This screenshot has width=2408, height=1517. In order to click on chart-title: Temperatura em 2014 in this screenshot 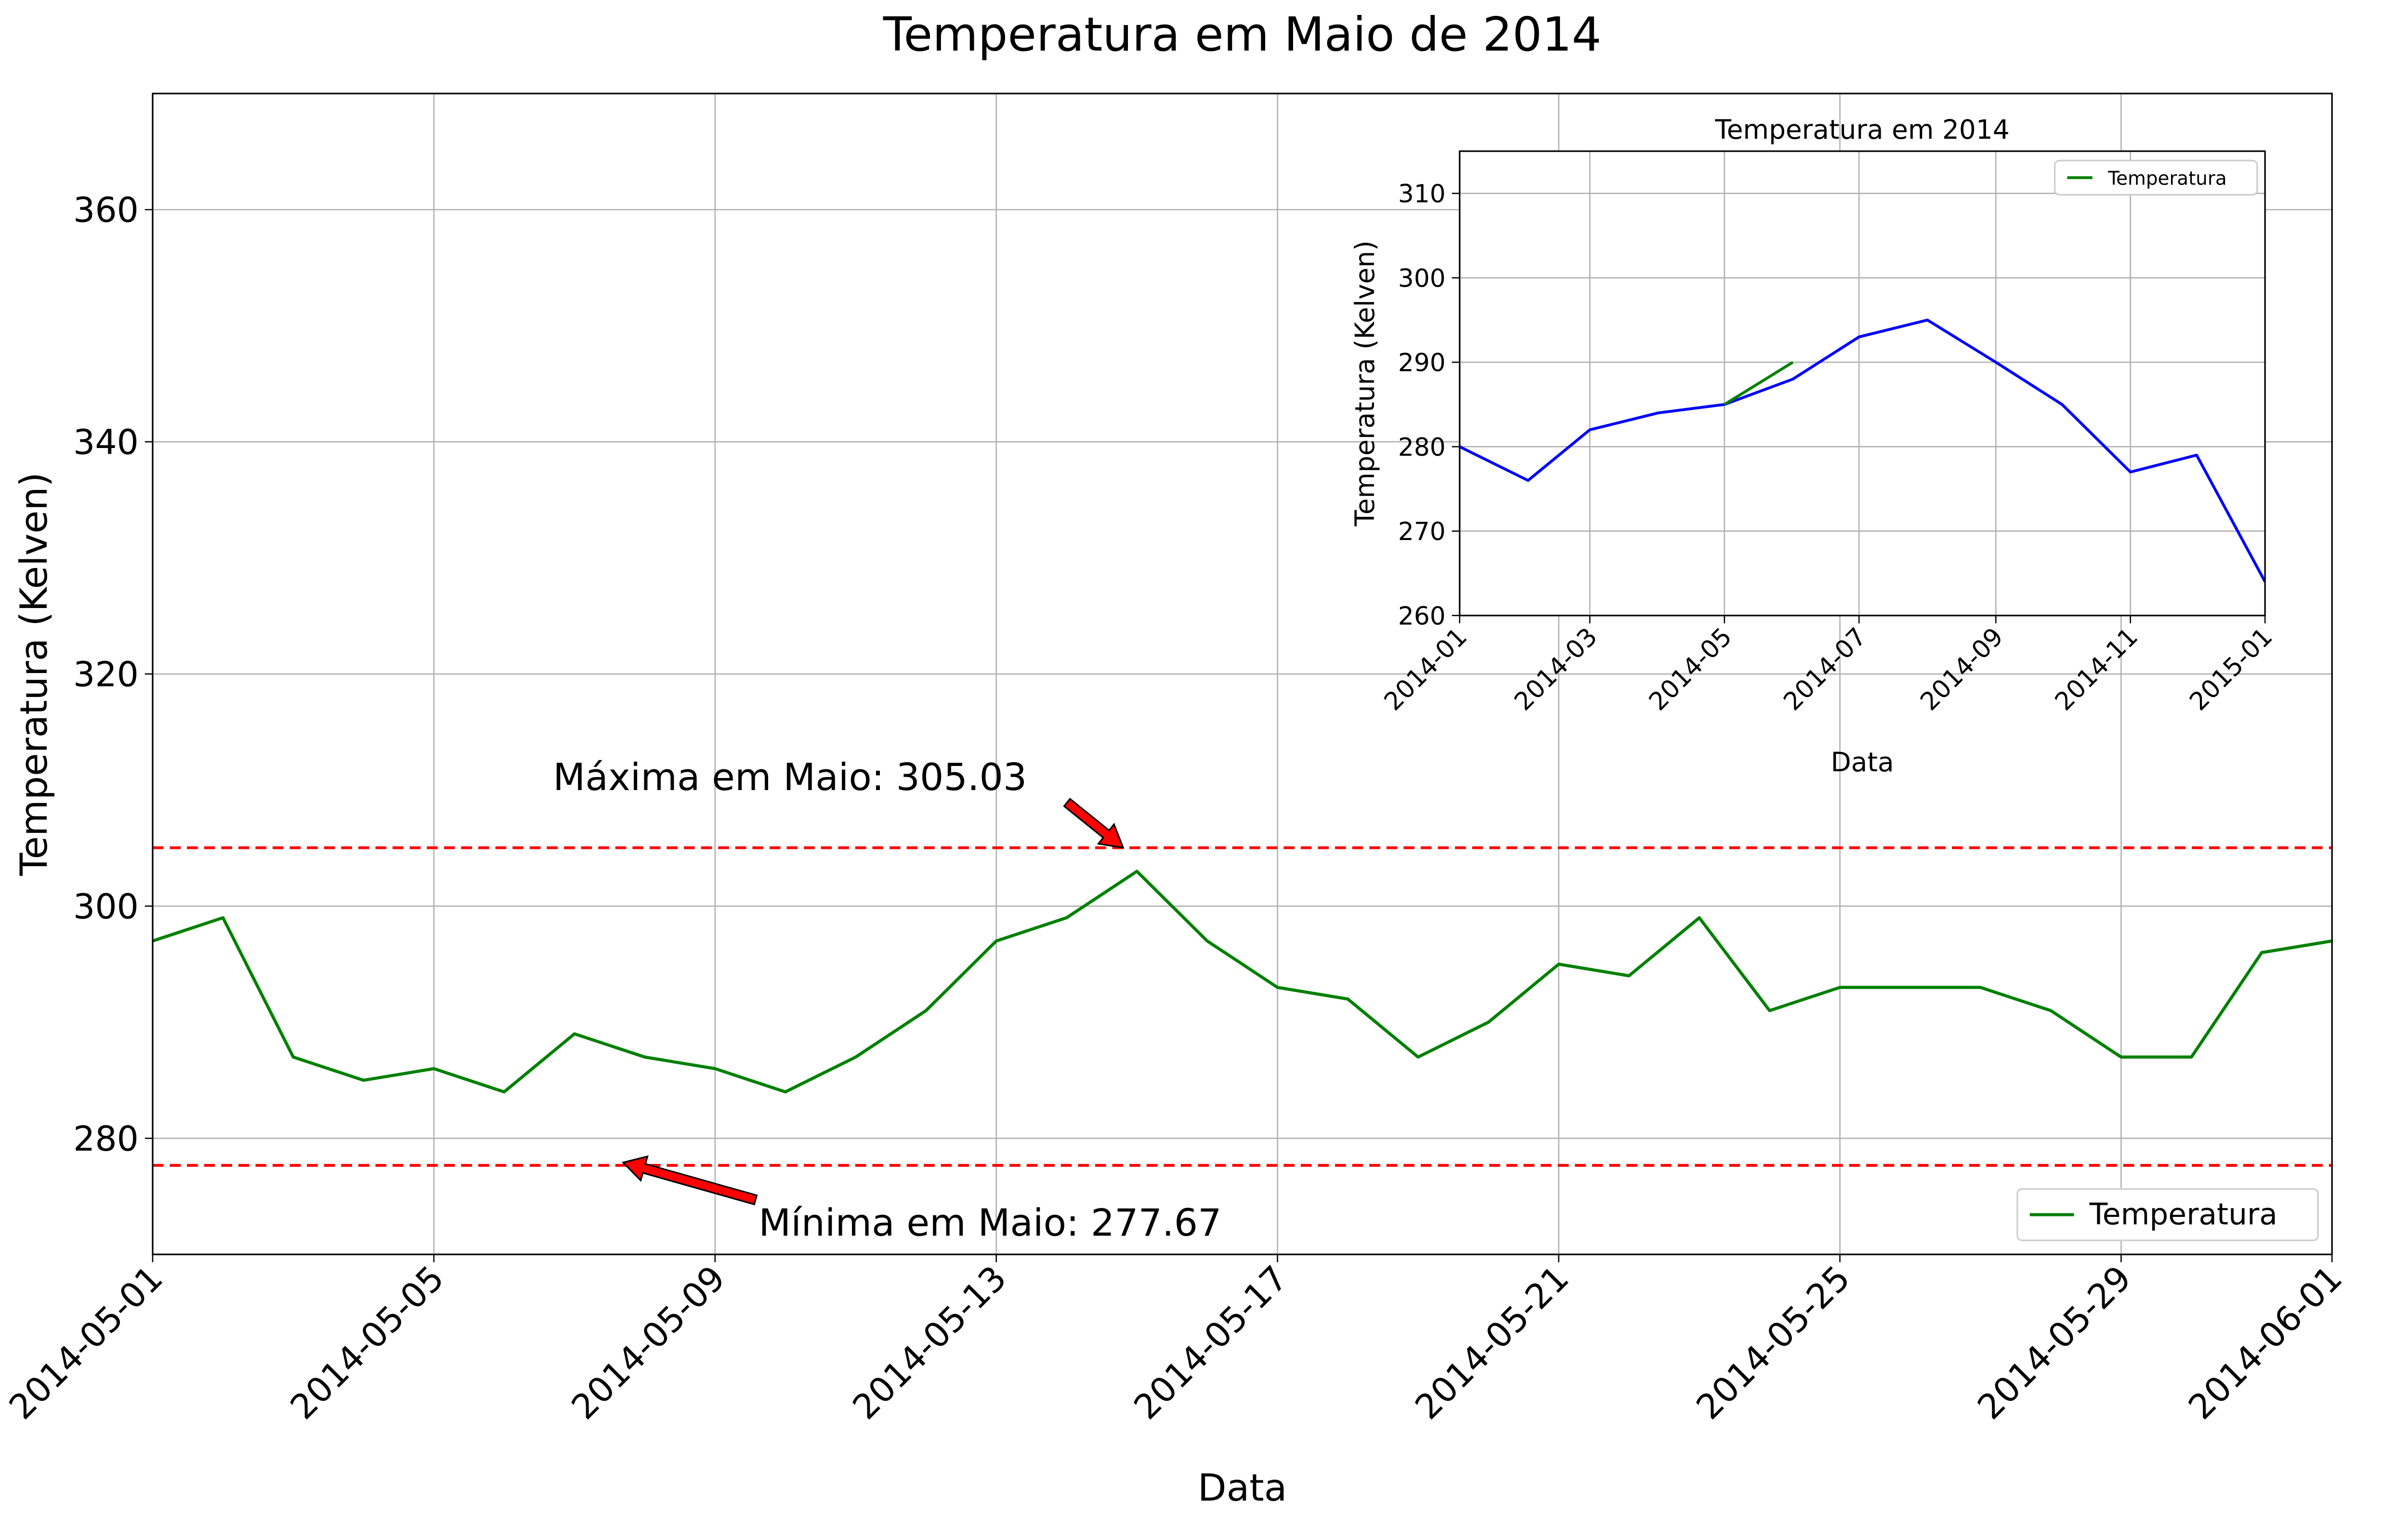, I will do `click(1861, 130)`.